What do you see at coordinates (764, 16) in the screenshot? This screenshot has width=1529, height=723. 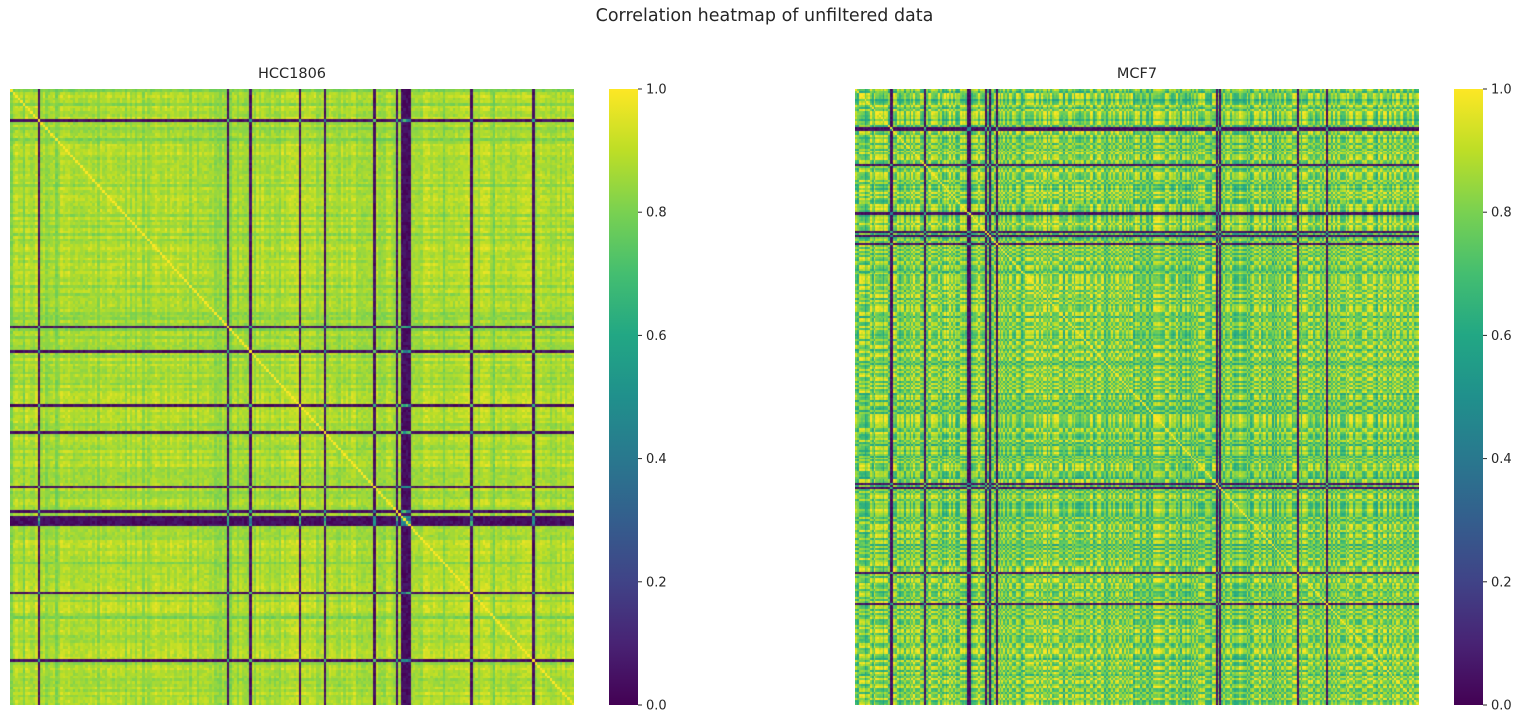 I see `figure-title: Correlation heatmap of unfiltered data` at bounding box center [764, 16].